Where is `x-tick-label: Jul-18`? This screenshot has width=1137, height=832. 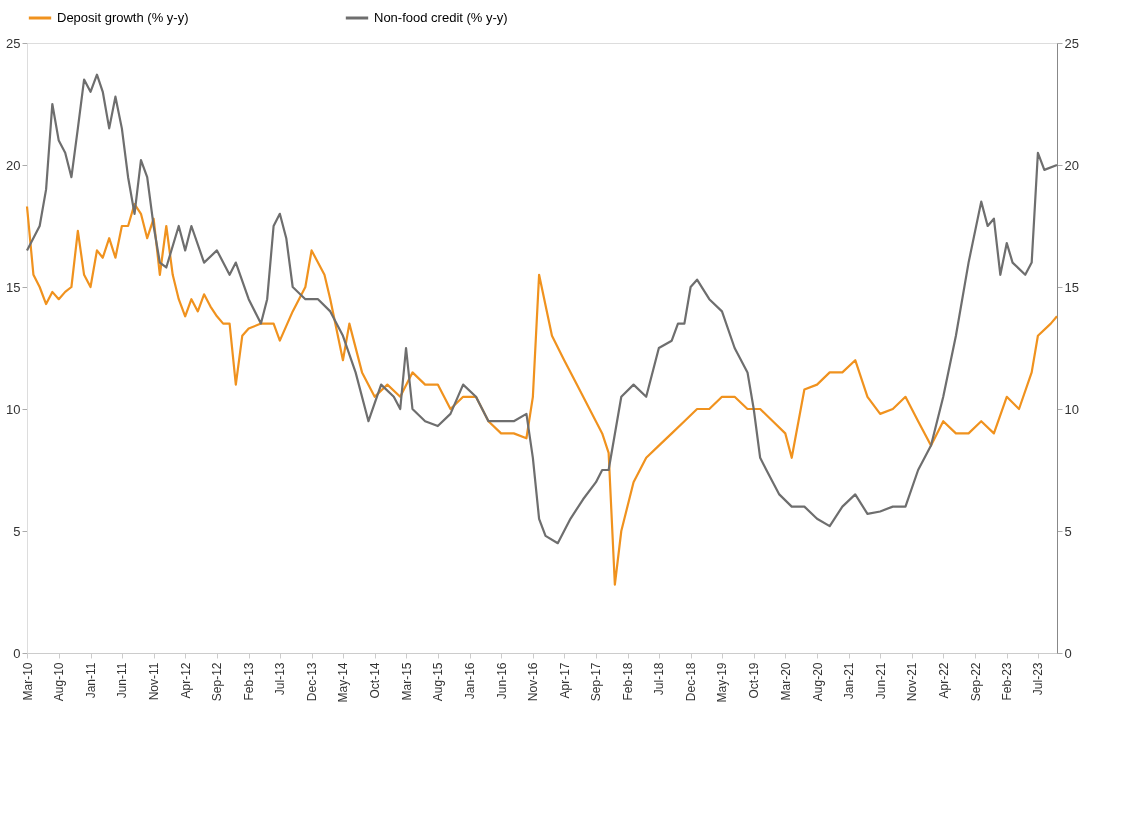
x-tick-label: Jul-18 is located at coordinates (659, 679).